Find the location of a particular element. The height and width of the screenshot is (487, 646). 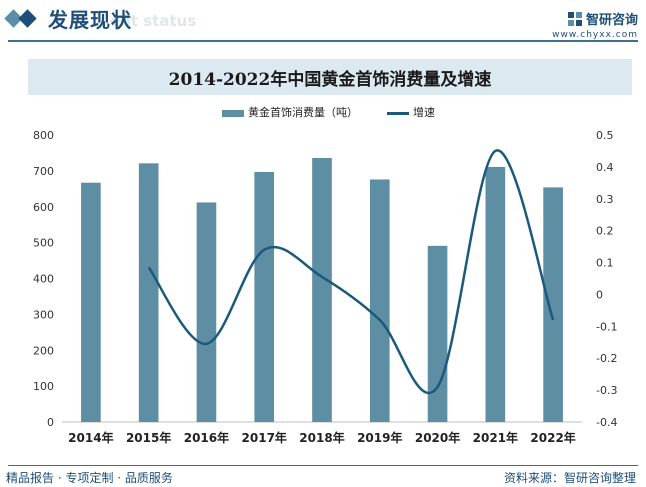

y-right-tick-label: 0.1 is located at coordinates (605, 263).